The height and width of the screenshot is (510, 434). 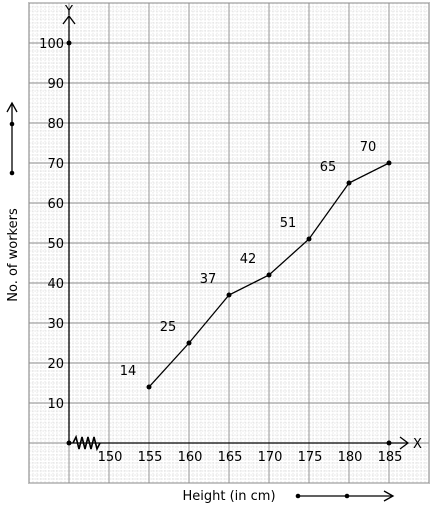 What do you see at coordinates (390, 457) in the screenshot?
I see `x-tick-label: 185` at bounding box center [390, 457].